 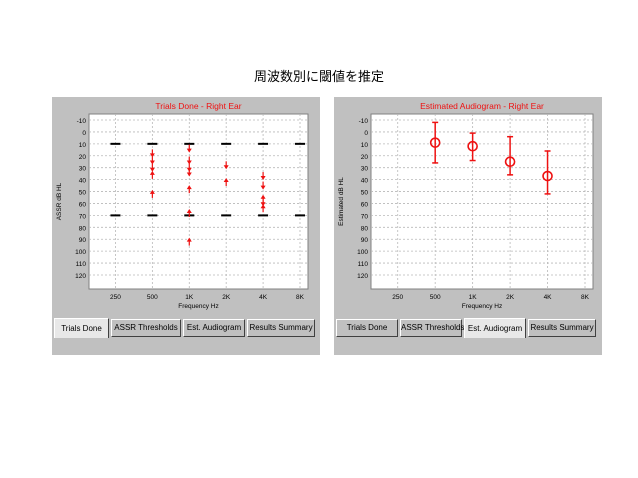 What do you see at coordinates (59, 201) in the screenshot?
I see `y-axis-label: ASSR dB HL` at bounding box center [59, 201].